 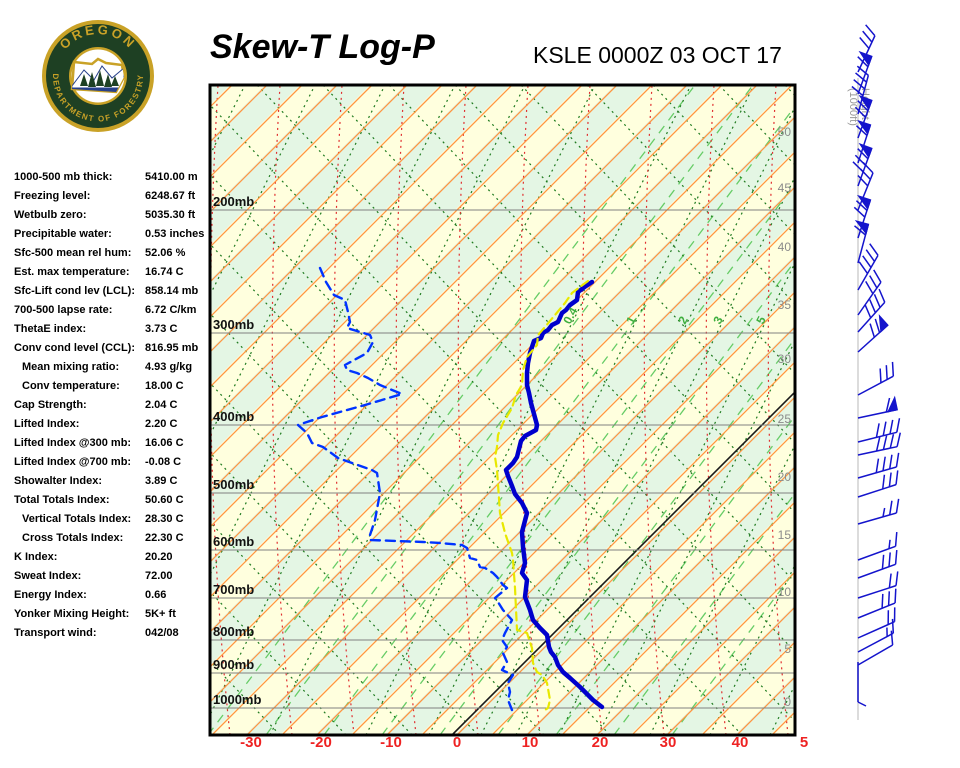 What do you see at coordinates (77, 519) in the screenshot?
I see `stat-label: Vertical Totals Index:` at bounding box center [77, 519].